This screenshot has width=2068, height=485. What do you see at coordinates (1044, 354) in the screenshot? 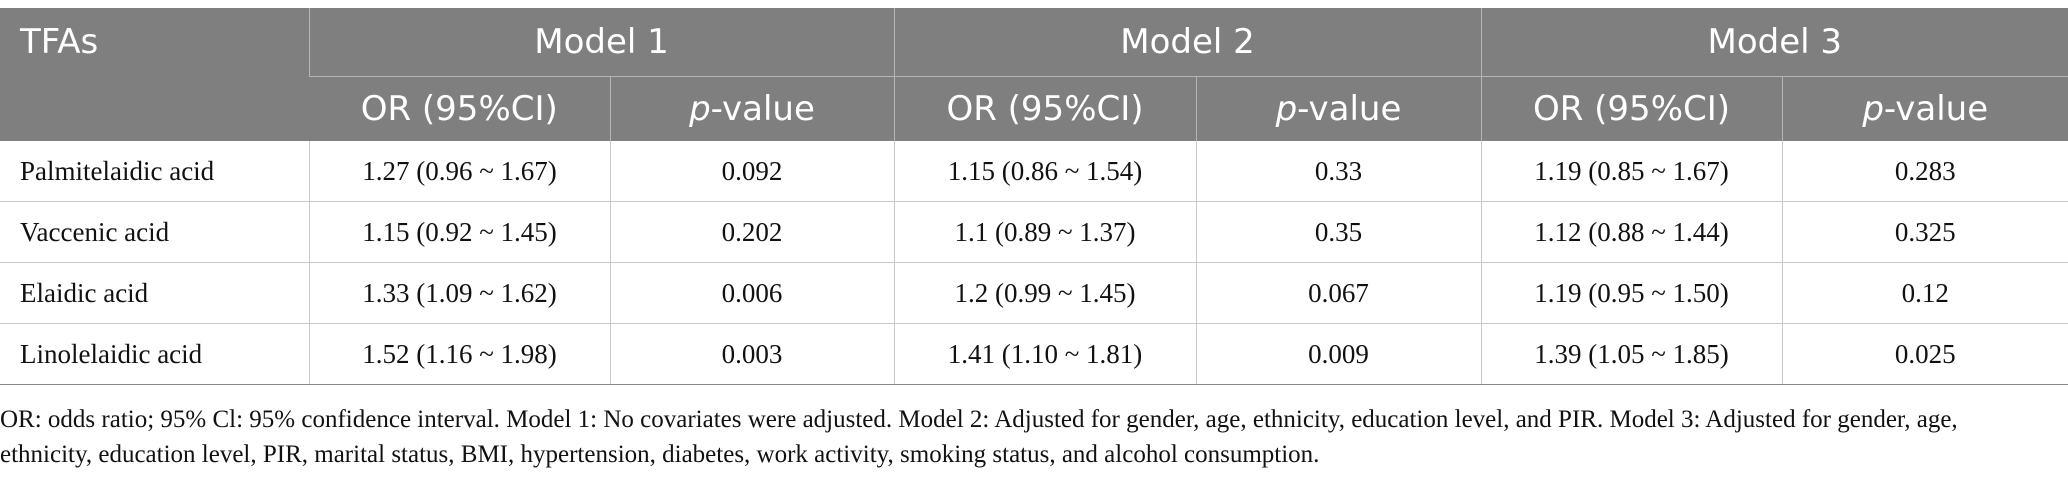
I see `cell-or-model-2: 1.41 (1.10 ~ 1.81)` at bounding box center [1044, 354].